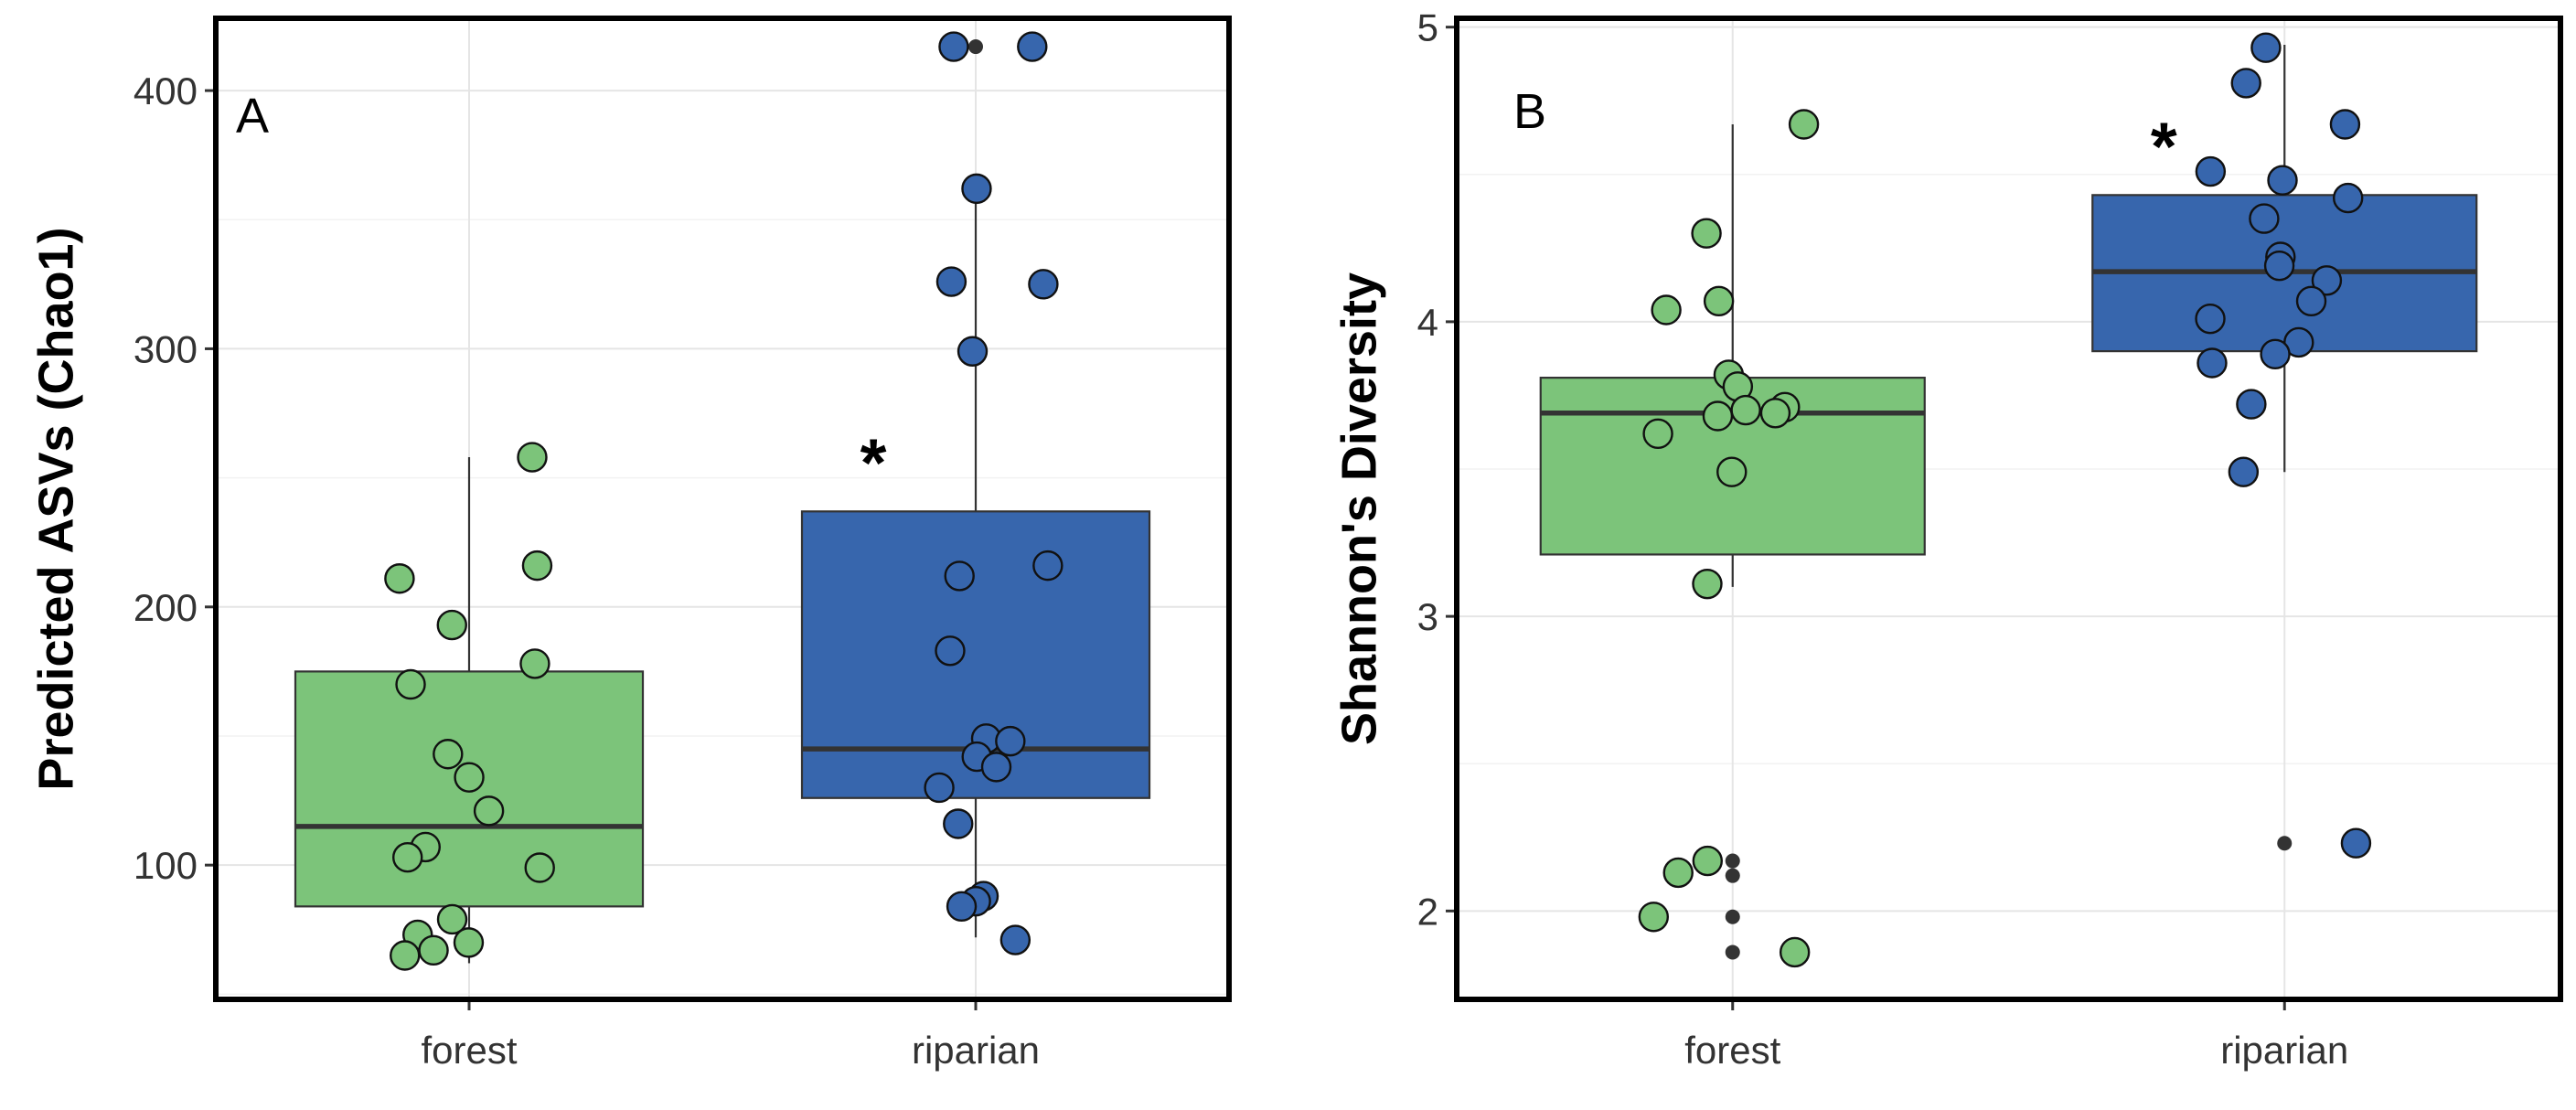  I want to click on y-tick-label: 400, so click(166, 90).